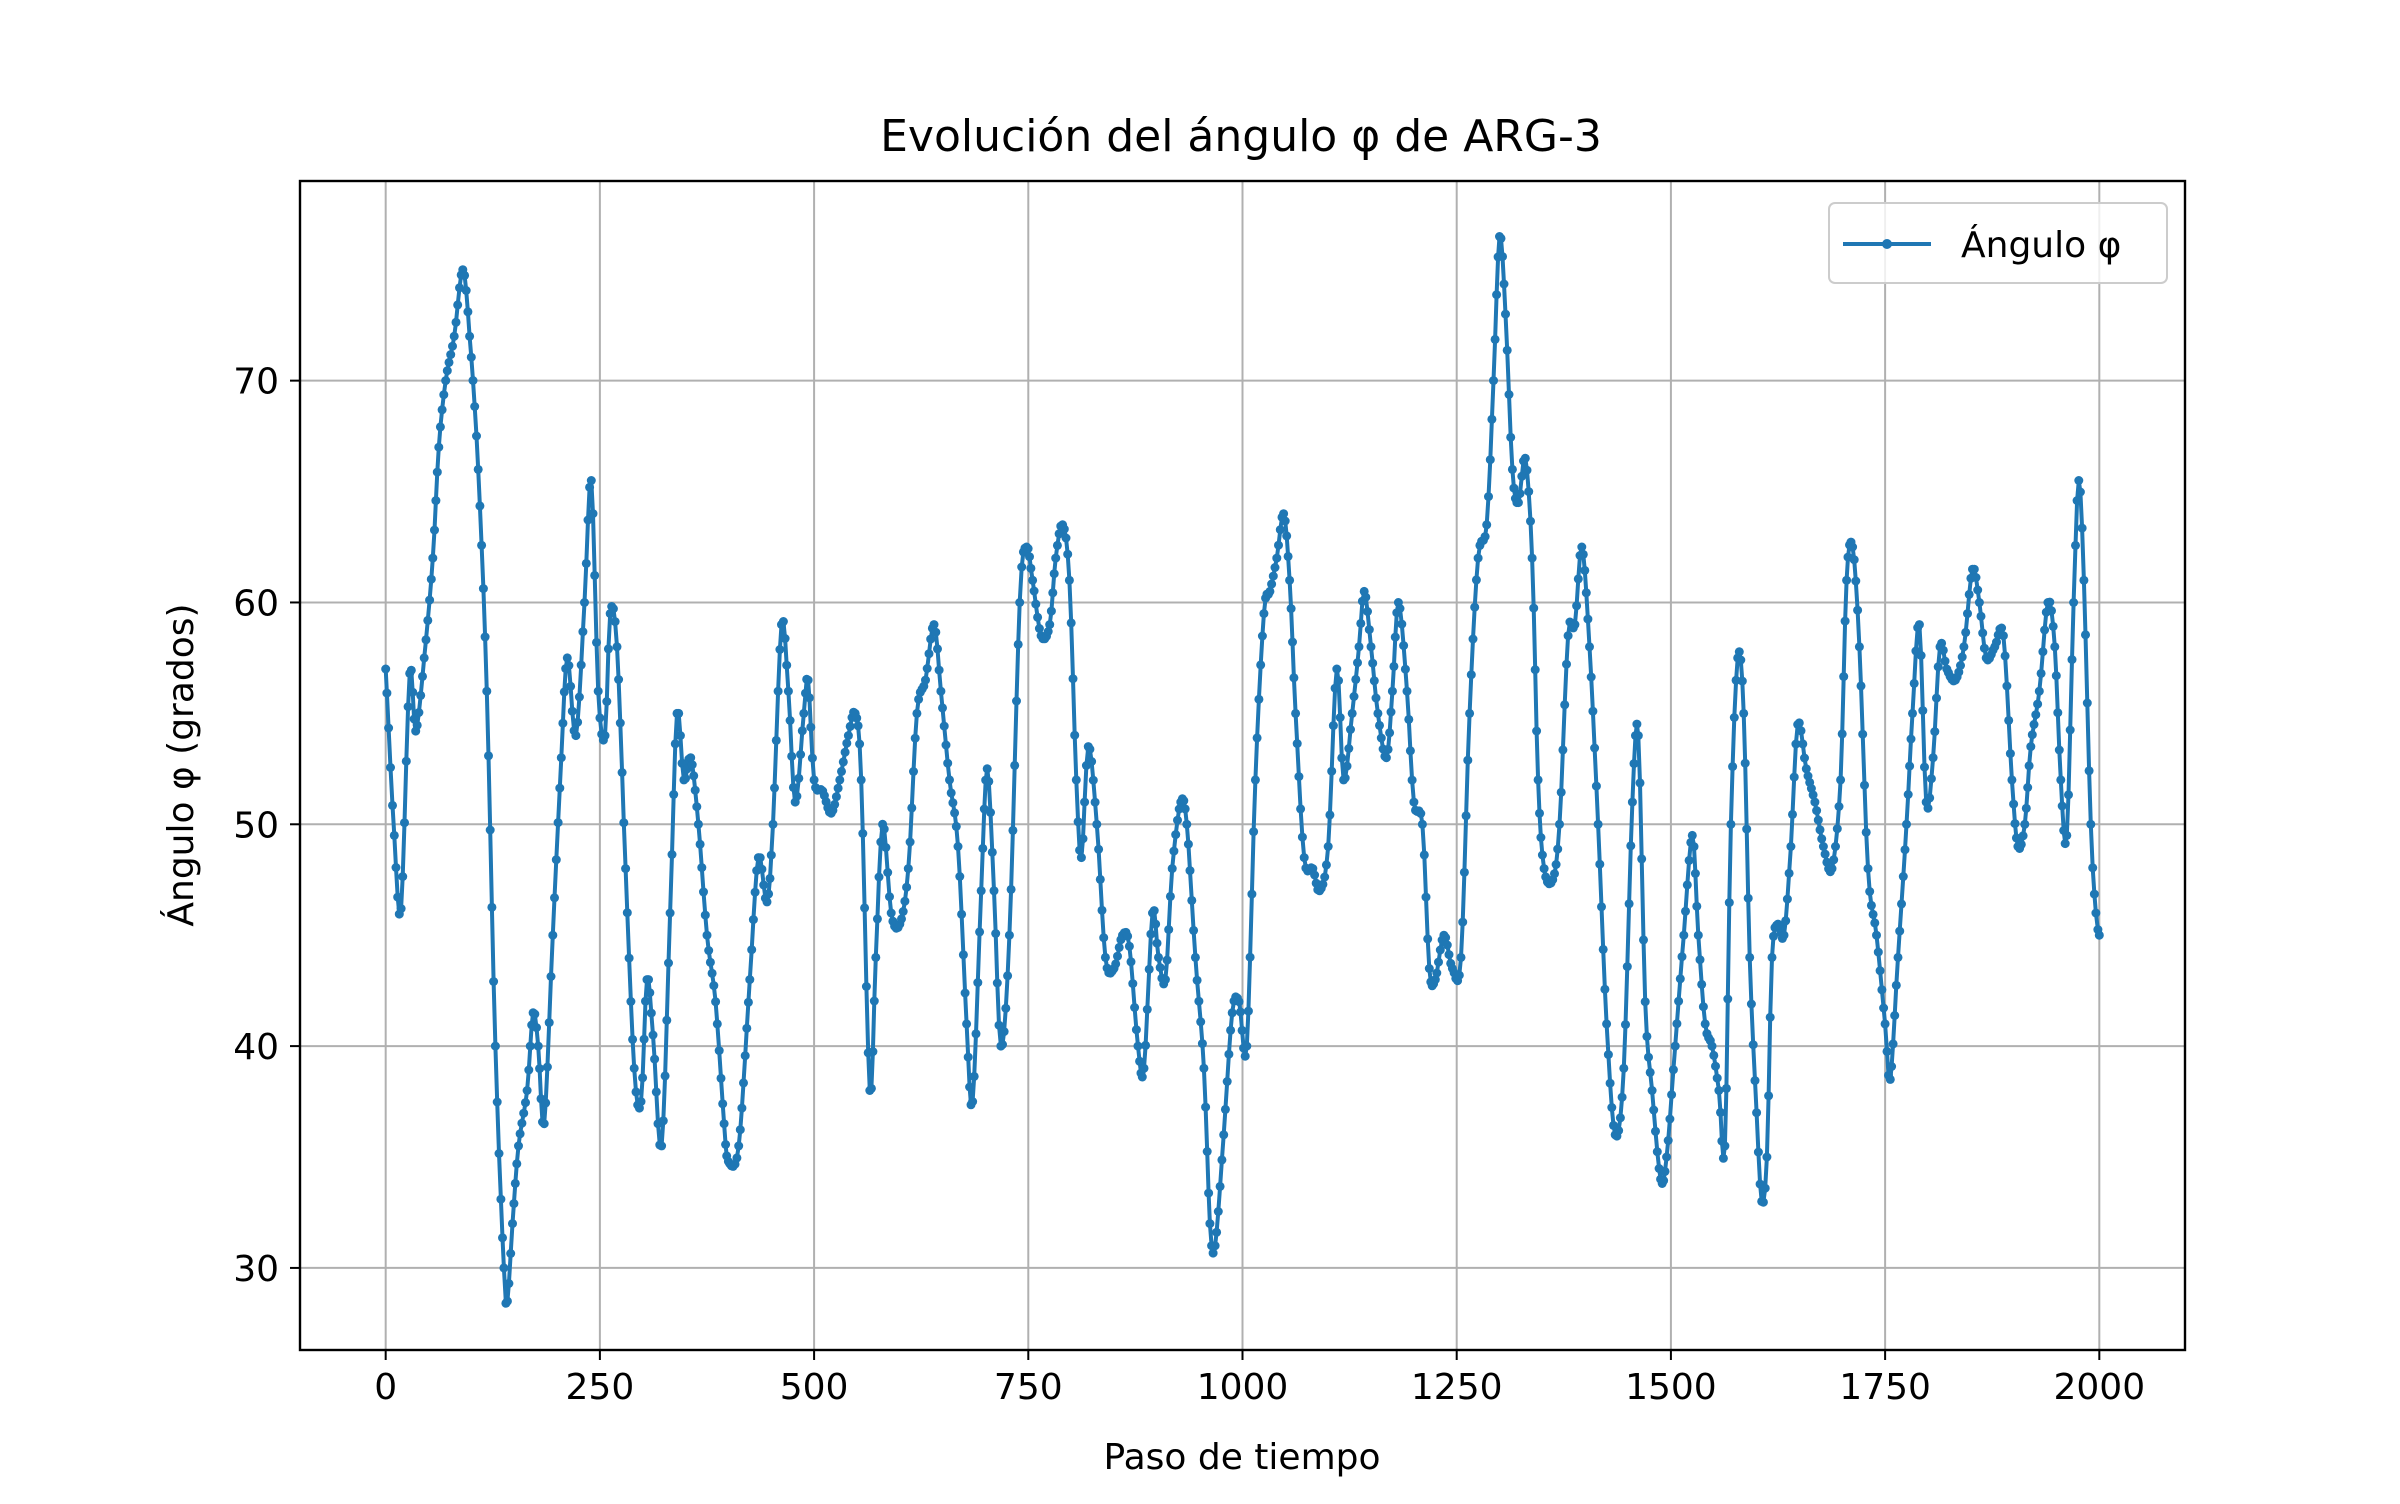 Image resolution: width=2400 pixels, height=1504 pixels. What do you see at coordinates (1241, 136) in the screenshot?
I see `chart-title: Evolución del ángulo φ de ARG-3` at bounding box center [1241, 136].